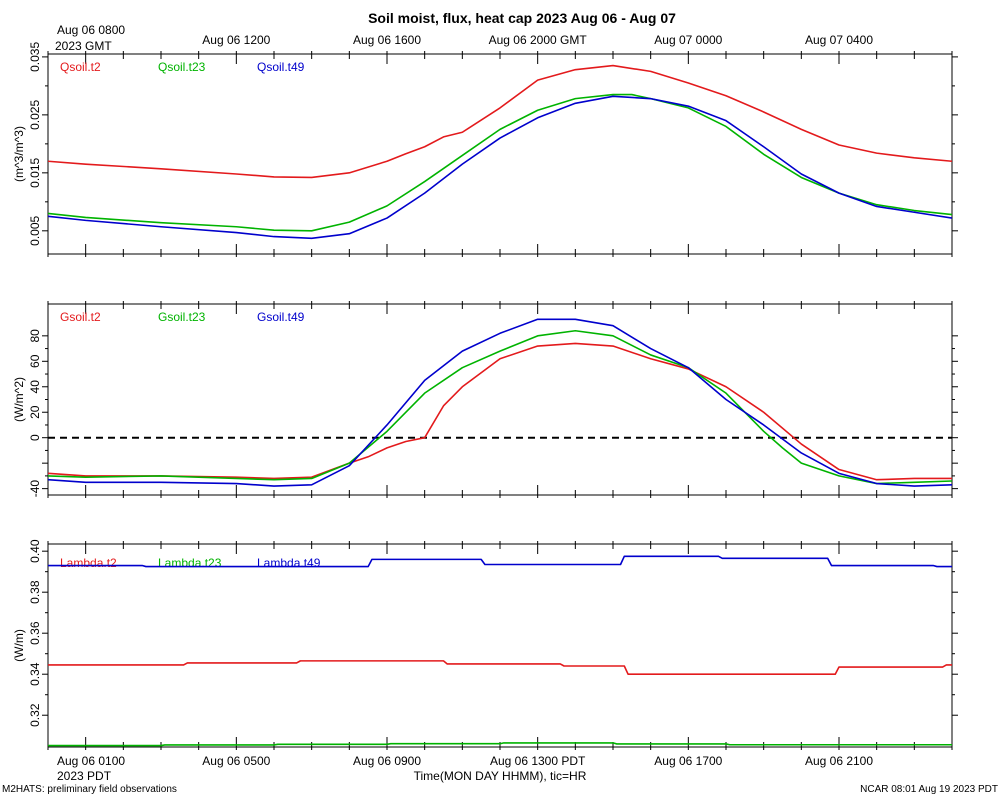 Image resolution: width=1000 pixels, height=805 pixels. Describe the element at coordinates (91, 761) in the screenshot. I see `bottom-time-label: Aug 06 0100` at that location.